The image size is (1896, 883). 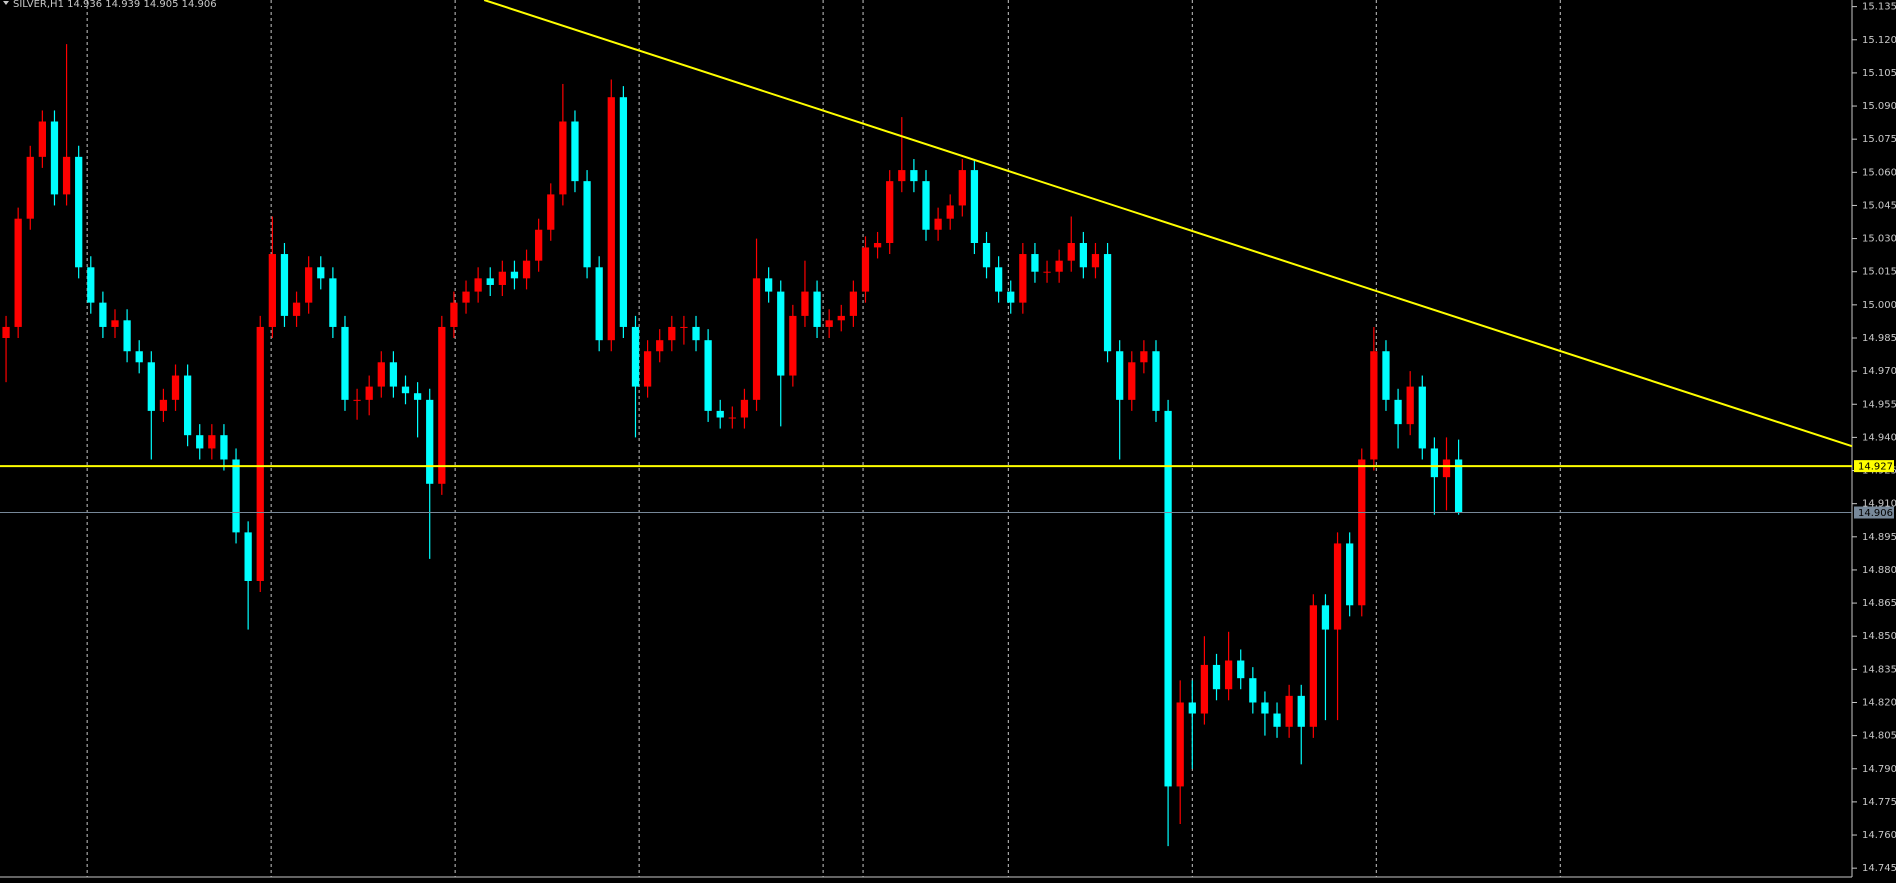 What do you see at coordinates (1879, 172) in the screenshot?
I see `y-tick-label: 15.060` at bounding box center [1879, 172].